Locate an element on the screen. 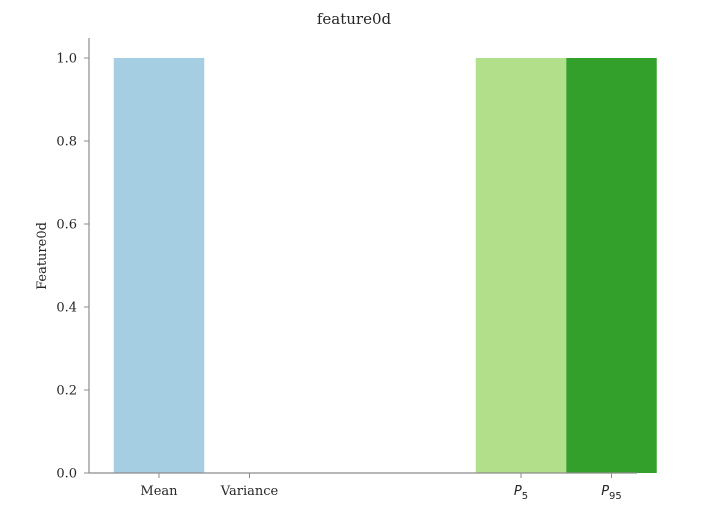  y-tick-label: 1.0 is located at coordinates (66, 59).